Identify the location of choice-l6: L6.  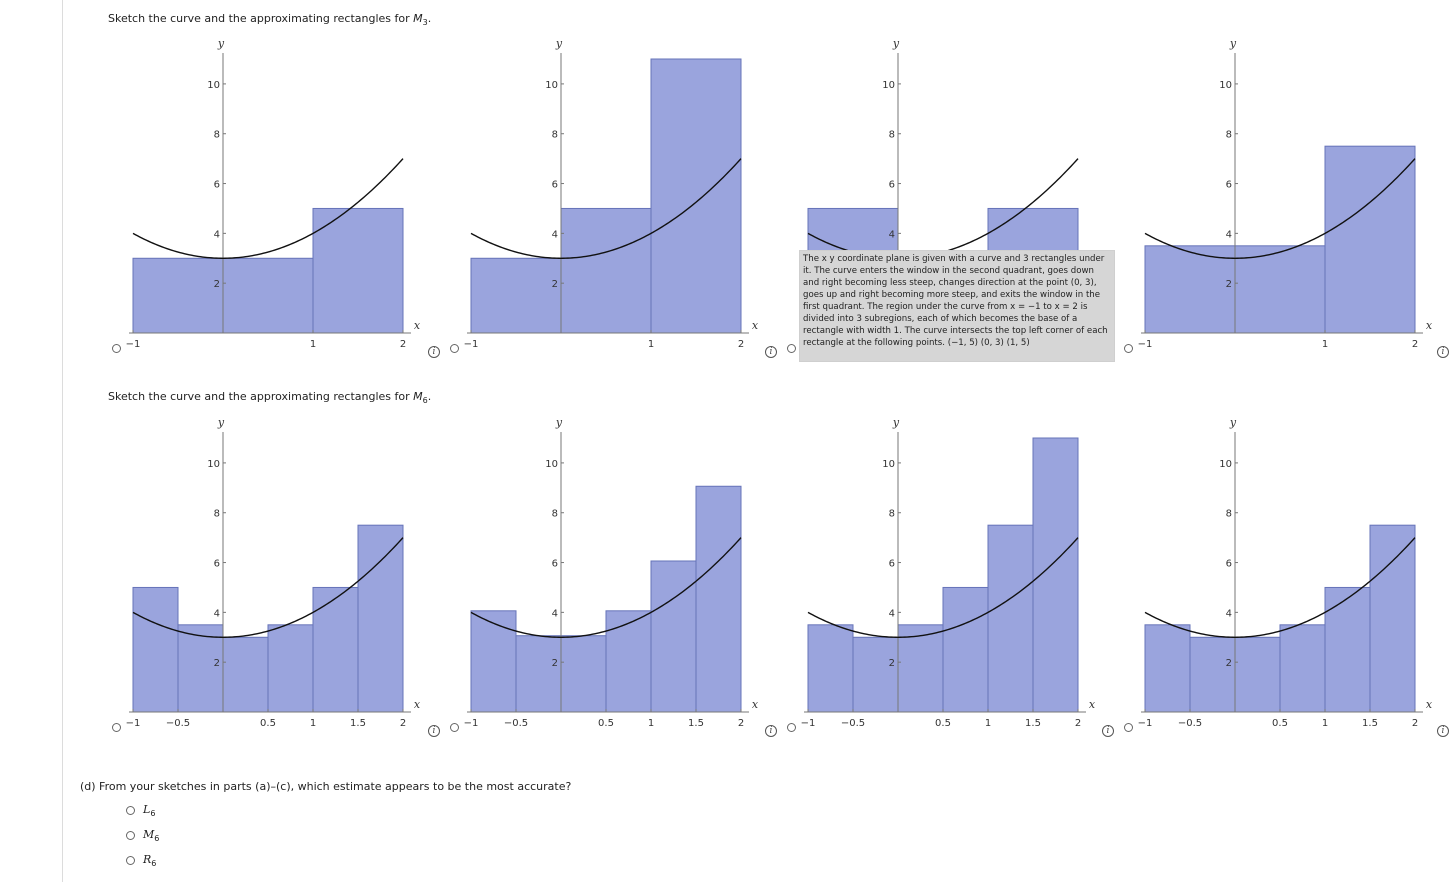
(140, 810).